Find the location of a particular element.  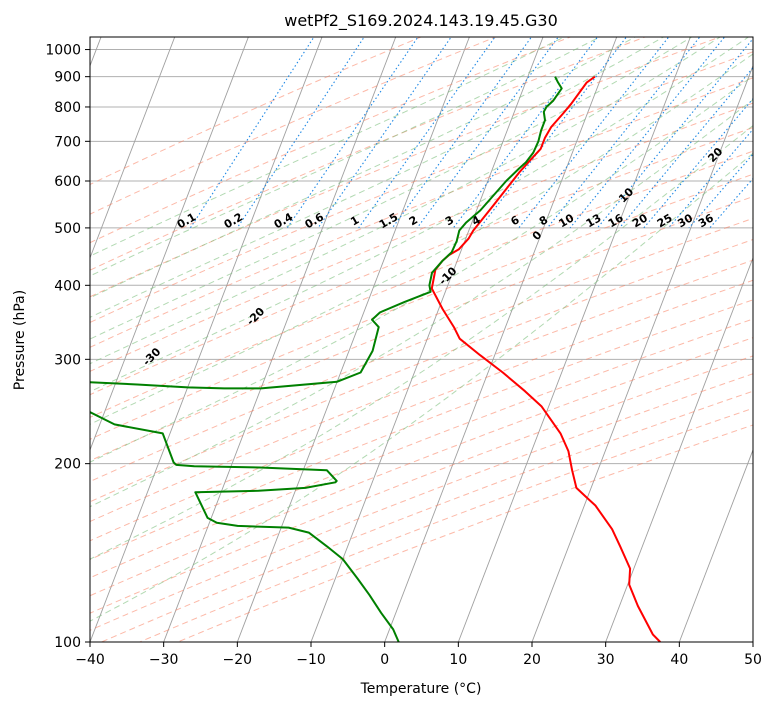

x-tick-label: −10 is located at coordinates (311, 660).